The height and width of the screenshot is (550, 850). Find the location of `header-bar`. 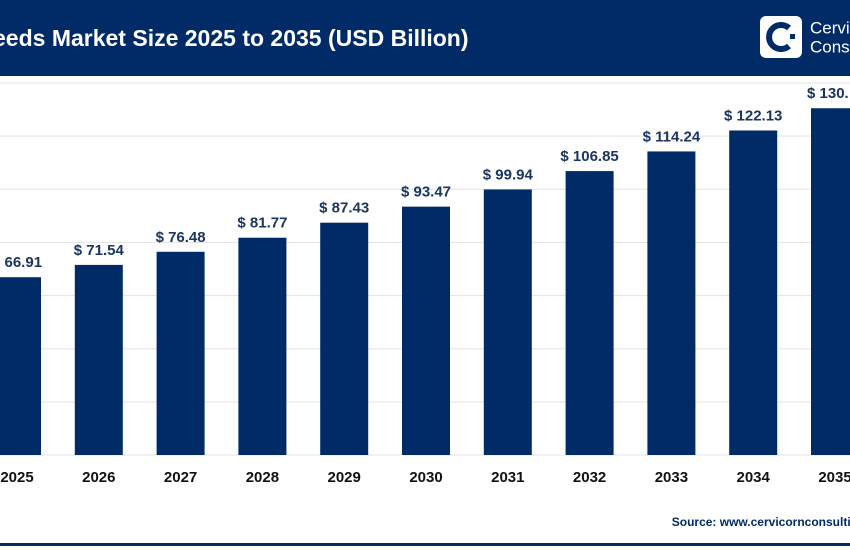

header-bar is located at coordinates (425, 38).